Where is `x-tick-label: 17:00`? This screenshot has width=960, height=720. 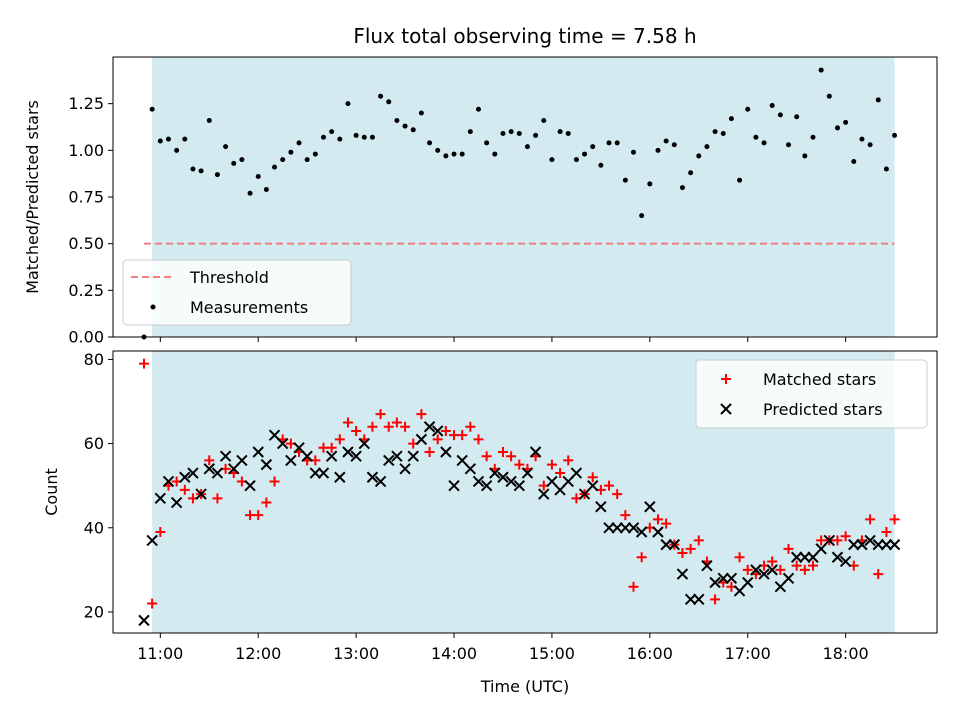 x-tick-label: 17:00 is located at coordinates (748, 653).